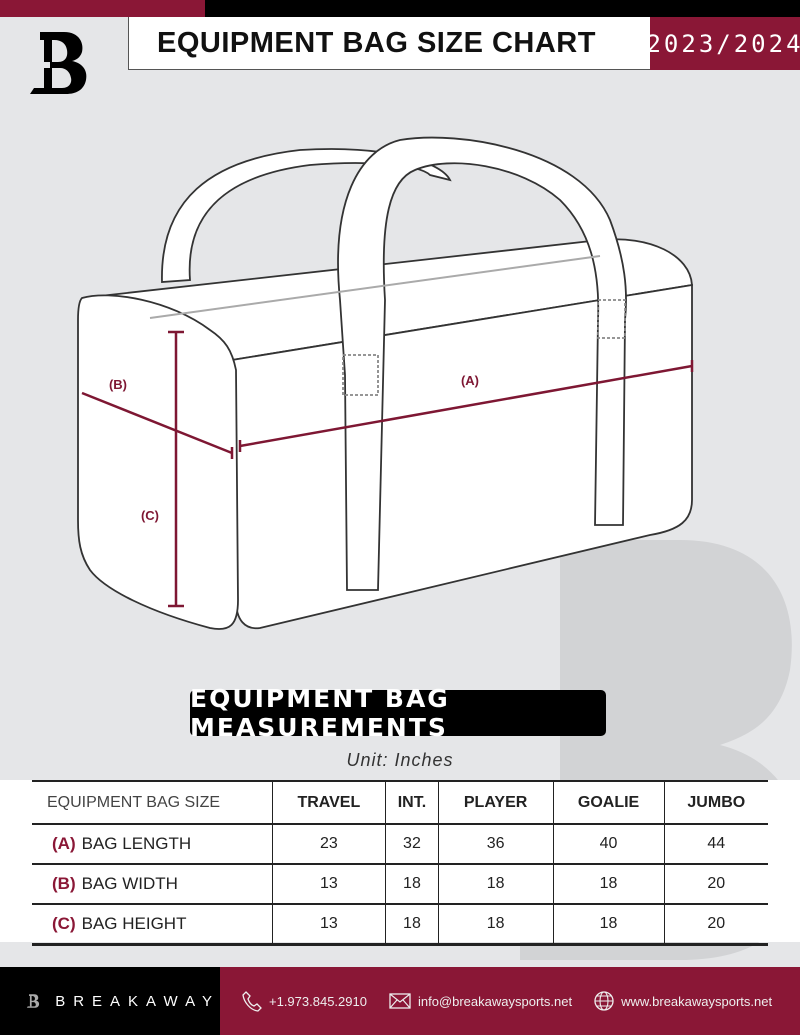 Image resolution: width=800 pixels, height=1035 pixels. Describe the element at coordinates (102, 8) in the screenshot. I see `top-accent-bar` at that location.